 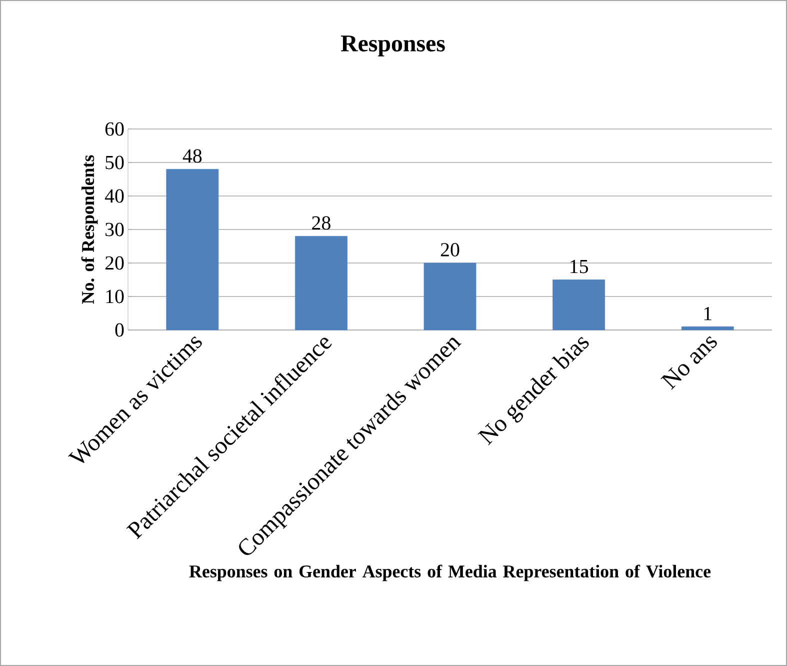 What do you see at coordinates (115, 229) in the screenshot?
I see `y-tick-label: 30` at bounding box center [115, 229].